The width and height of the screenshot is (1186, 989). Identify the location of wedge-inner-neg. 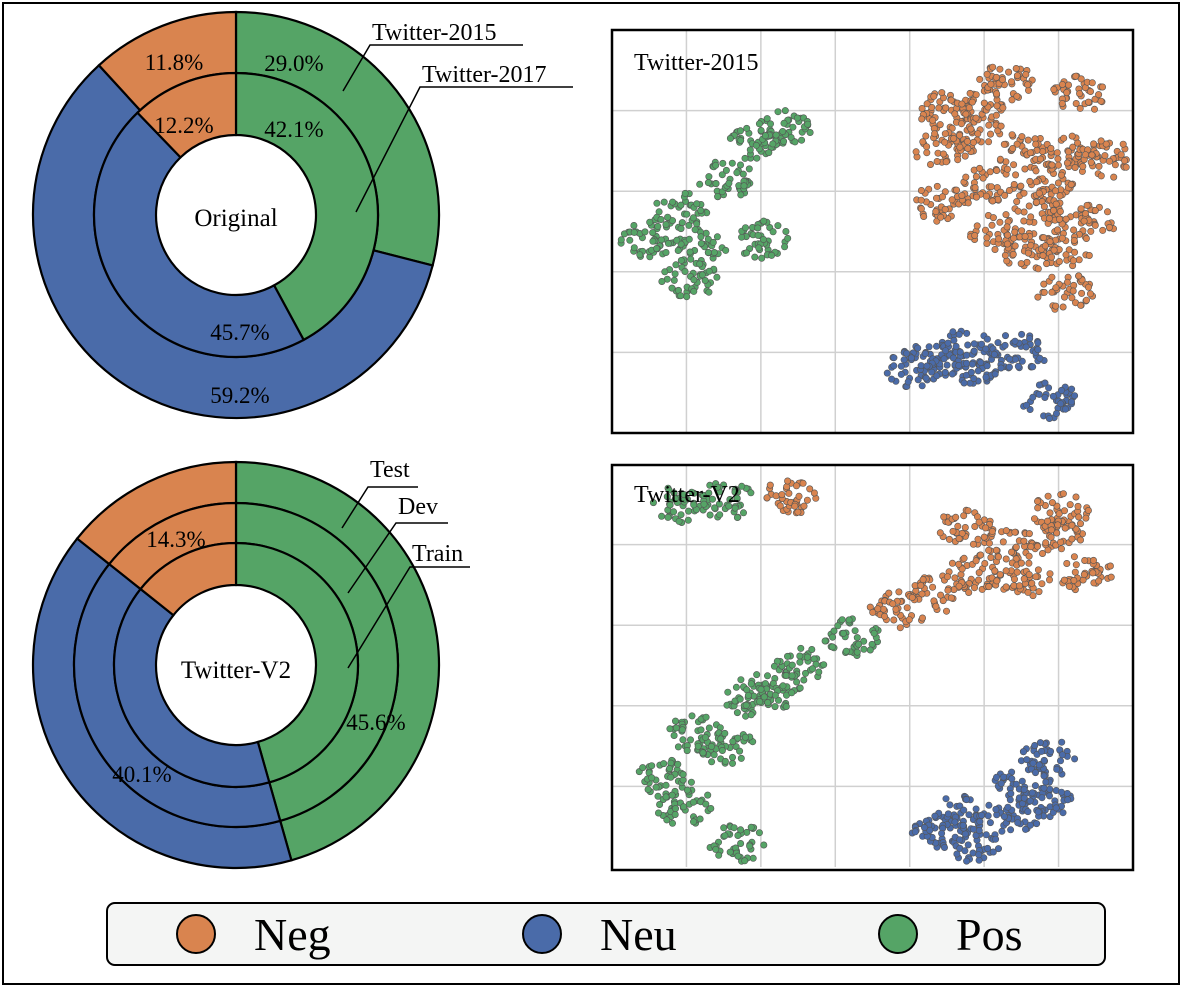
(188, 579).